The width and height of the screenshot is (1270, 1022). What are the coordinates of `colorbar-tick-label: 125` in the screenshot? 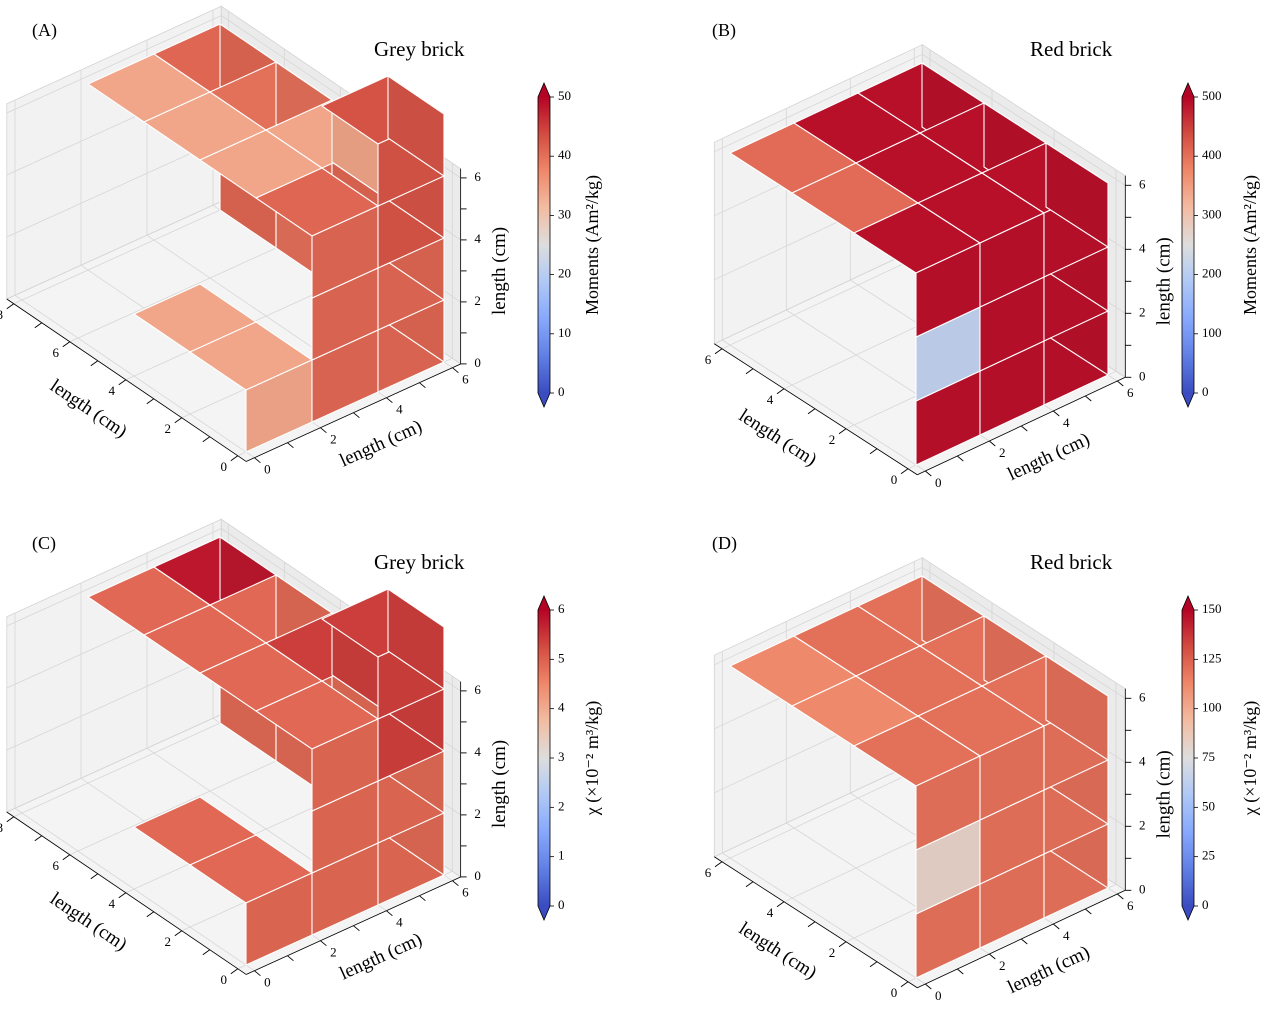 It's located at (1212, 657).